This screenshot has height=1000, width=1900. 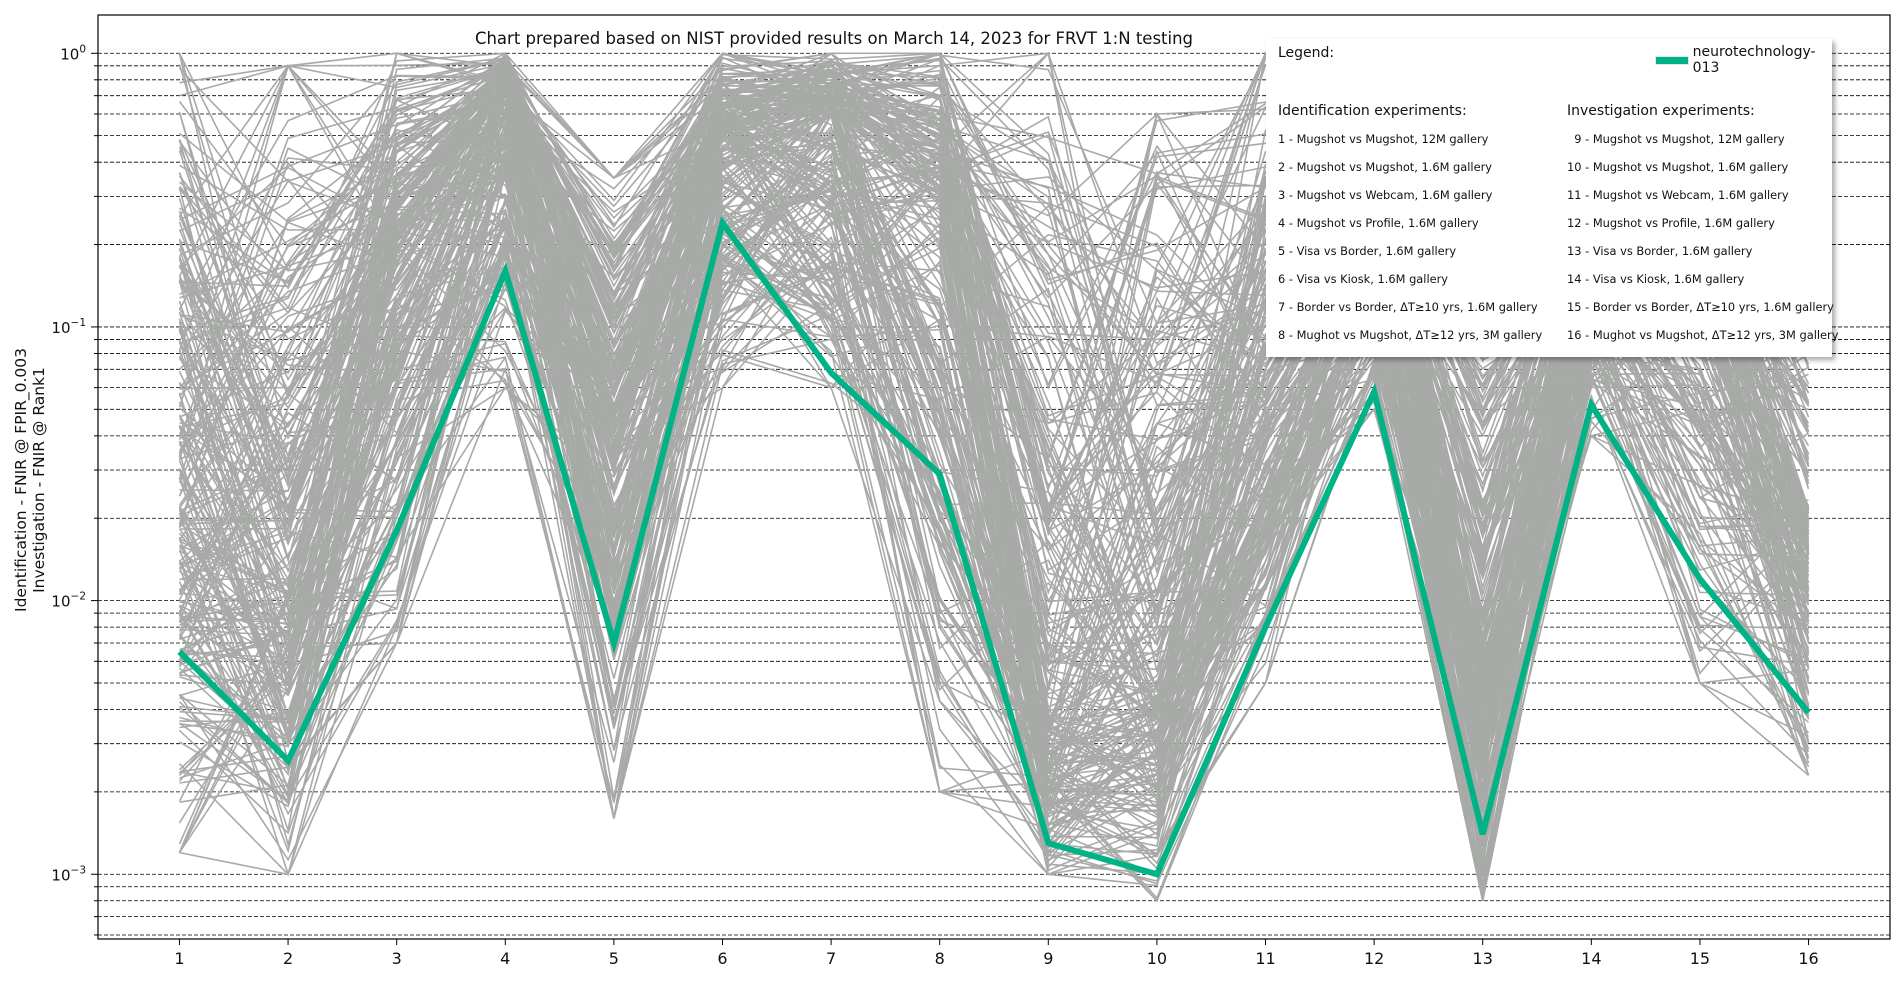 What do you see at coordinates (68, 601) in the screenshot?
I see `y-tick-label: 10⁻²` at bounding box center [68, 601].